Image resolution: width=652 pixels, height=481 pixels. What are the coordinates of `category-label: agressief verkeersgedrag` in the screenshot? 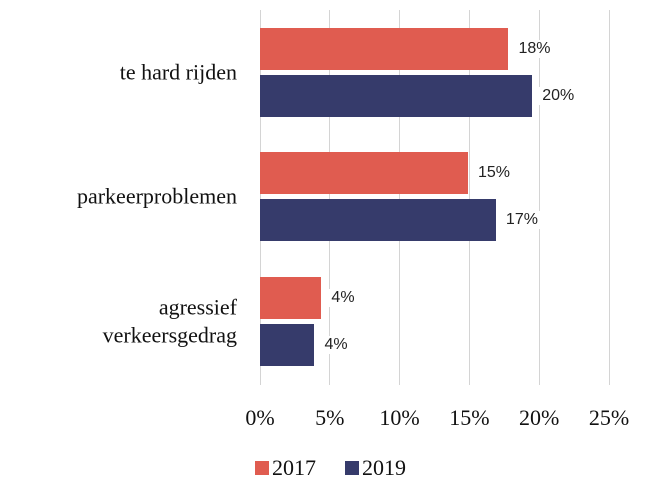 It's located at (169, 321).